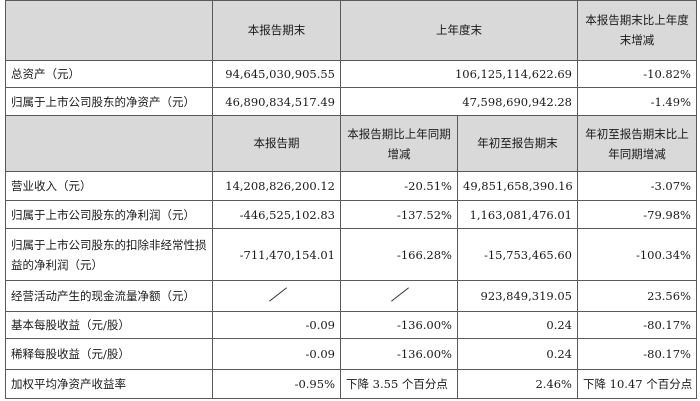 The width and height of the screenshot is (700, 401). I want to click on row-label-revenue: 营业收入（元）, so click(109, 186).